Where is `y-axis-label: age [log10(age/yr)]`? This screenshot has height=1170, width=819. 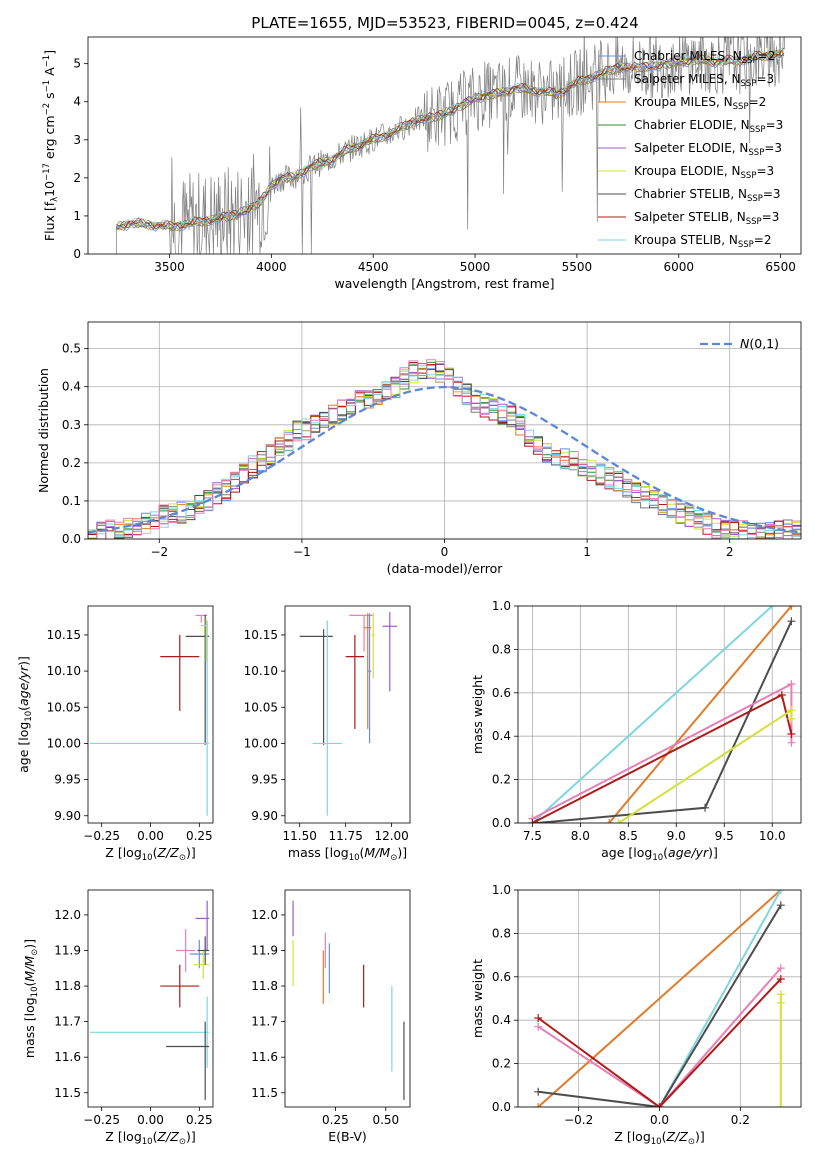 y-axis-label: age [log10(age/yr)] is located at coordinates (25, 714).